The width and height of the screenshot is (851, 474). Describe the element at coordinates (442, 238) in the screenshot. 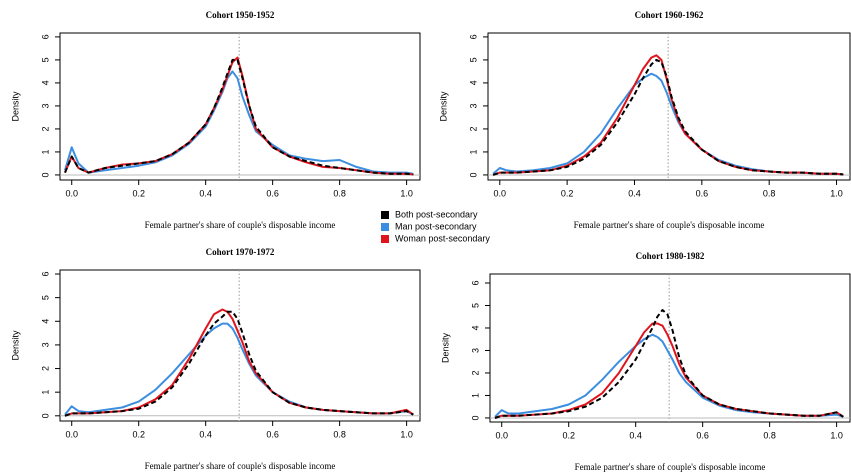

I see `legend-label: Woman post-secondary` at that location.